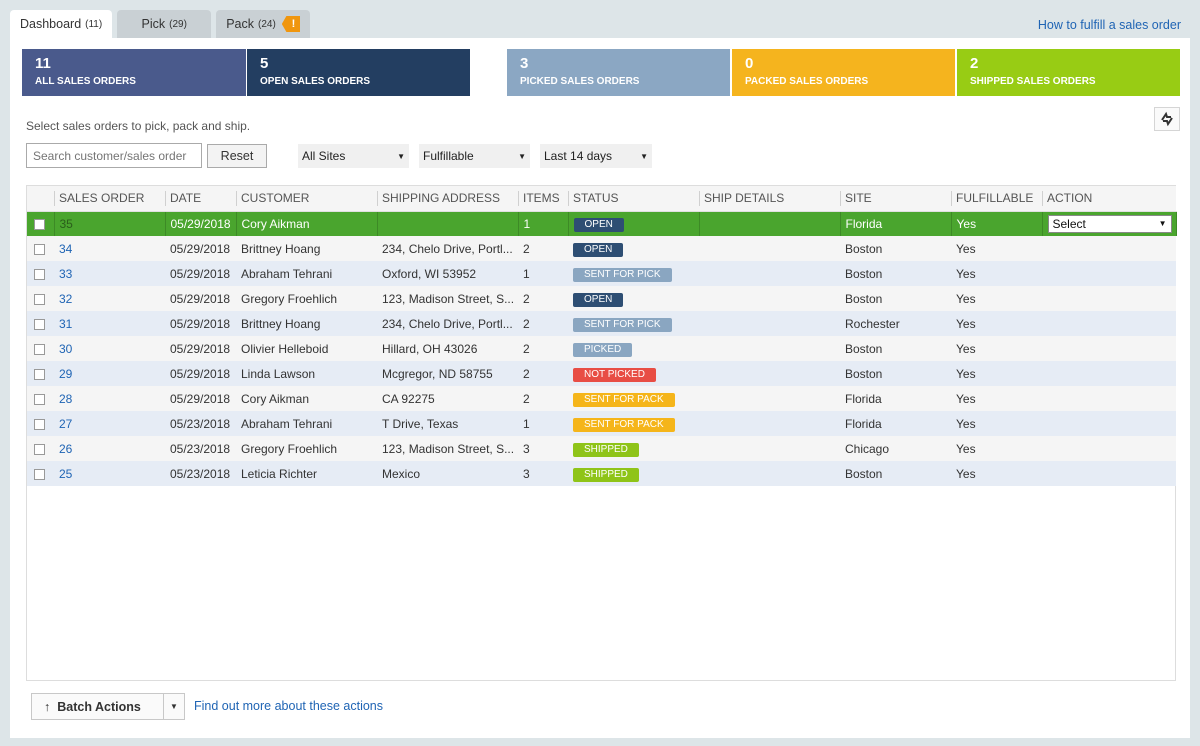 The image size is (1200, 746). What do you see at coordinates (109, 199) in the screenshot?
I see `header-sales-order: SALES ORDER` at bounding box center [109, 199].